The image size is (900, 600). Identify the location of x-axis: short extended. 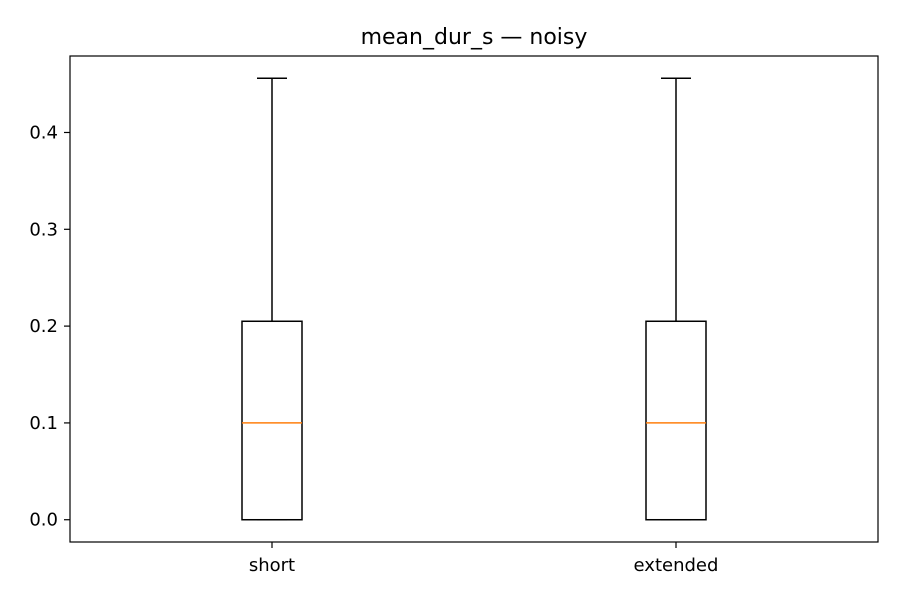
(484, 559).